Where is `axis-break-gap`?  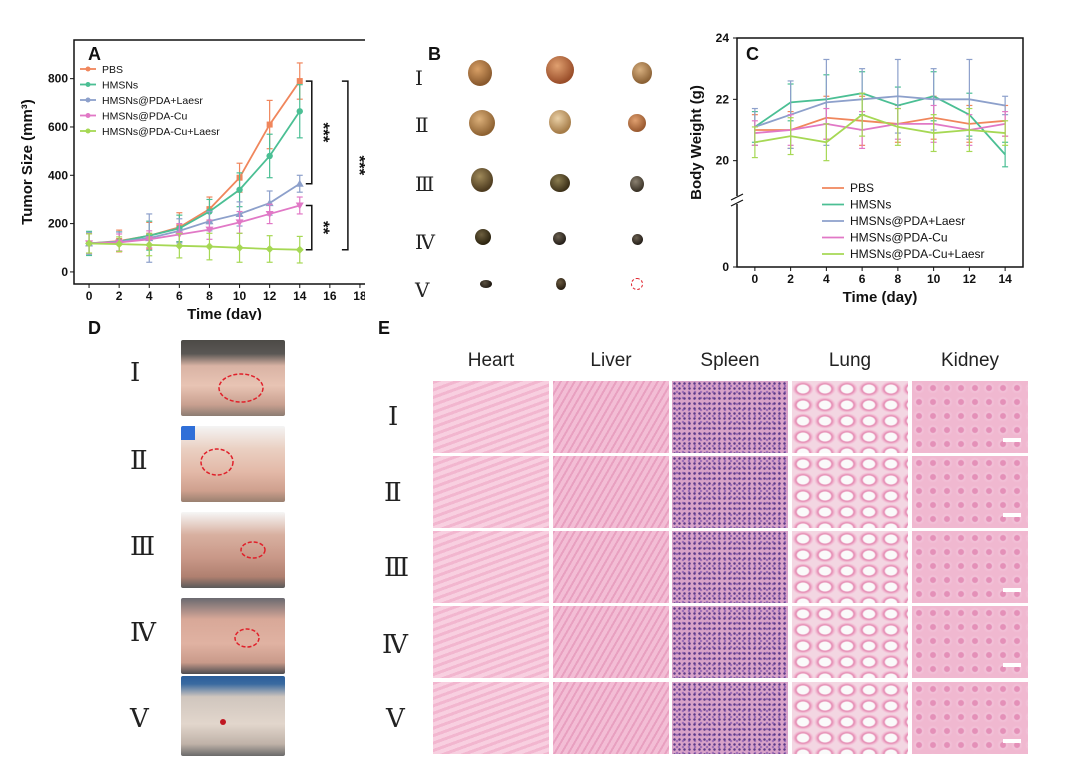
axis-break-gap is located at coordinates (737, 200).